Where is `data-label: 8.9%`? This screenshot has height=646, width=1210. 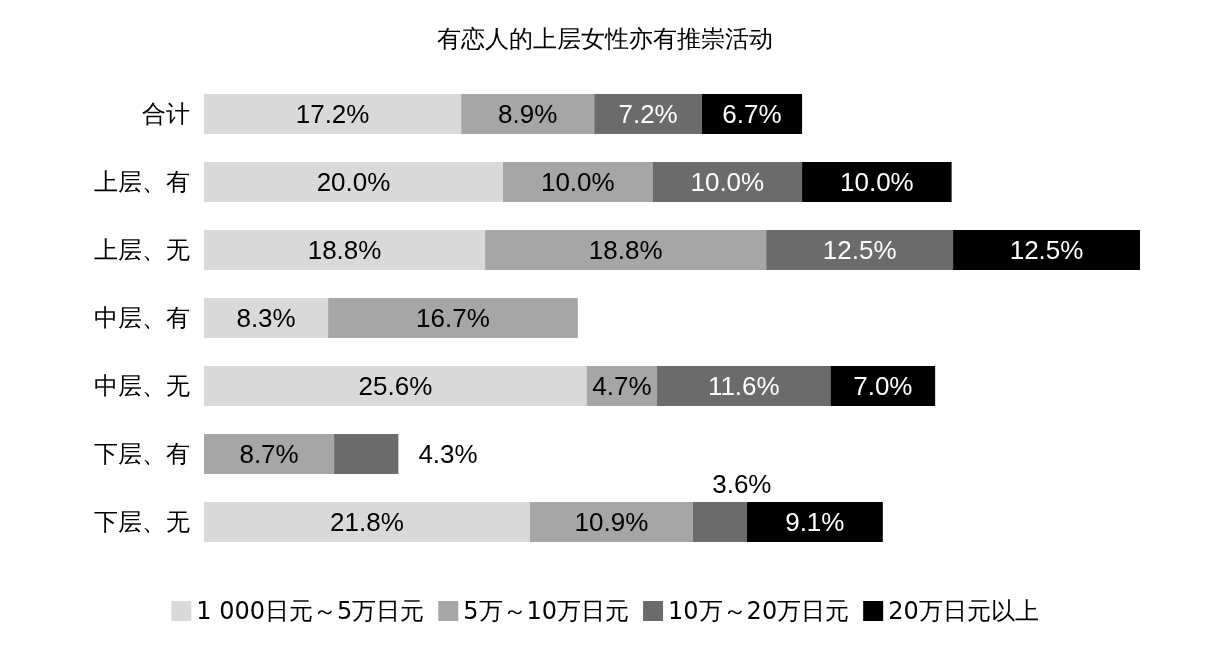 data-label: 8.9% is located at coordinates (528, 114).